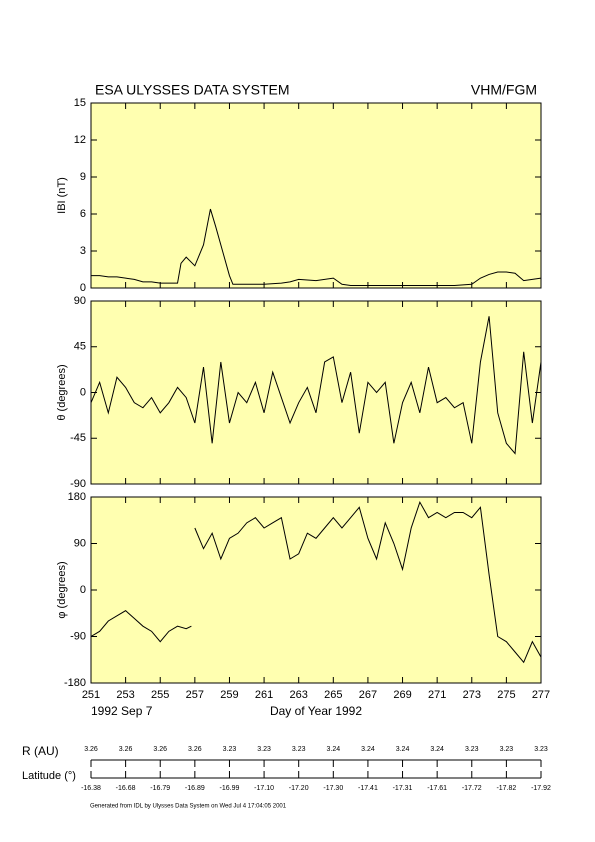 Image resolution: width=595 pixels, height=842 pixels. What do you see at coordinates (472, 695) in the screenshot?
I see `x-tick-label: 273` at bounding box center [472, 695].